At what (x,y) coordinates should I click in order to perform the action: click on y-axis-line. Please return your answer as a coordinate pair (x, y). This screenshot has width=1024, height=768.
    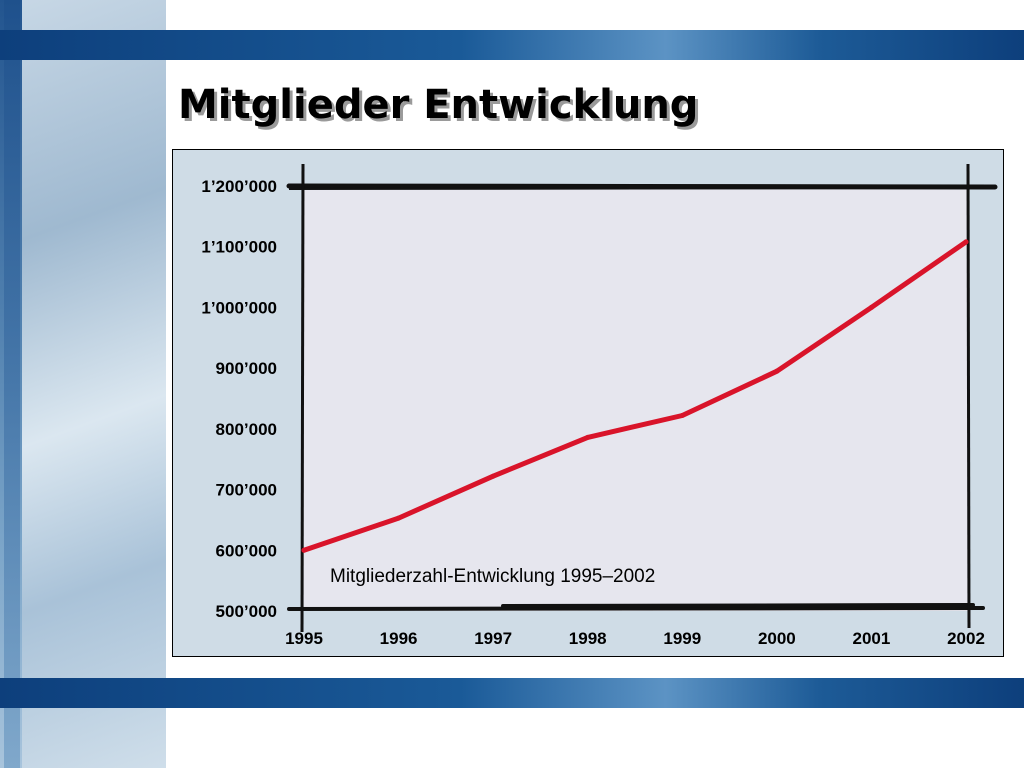
    Looking at the image, I should click on (302, 398).